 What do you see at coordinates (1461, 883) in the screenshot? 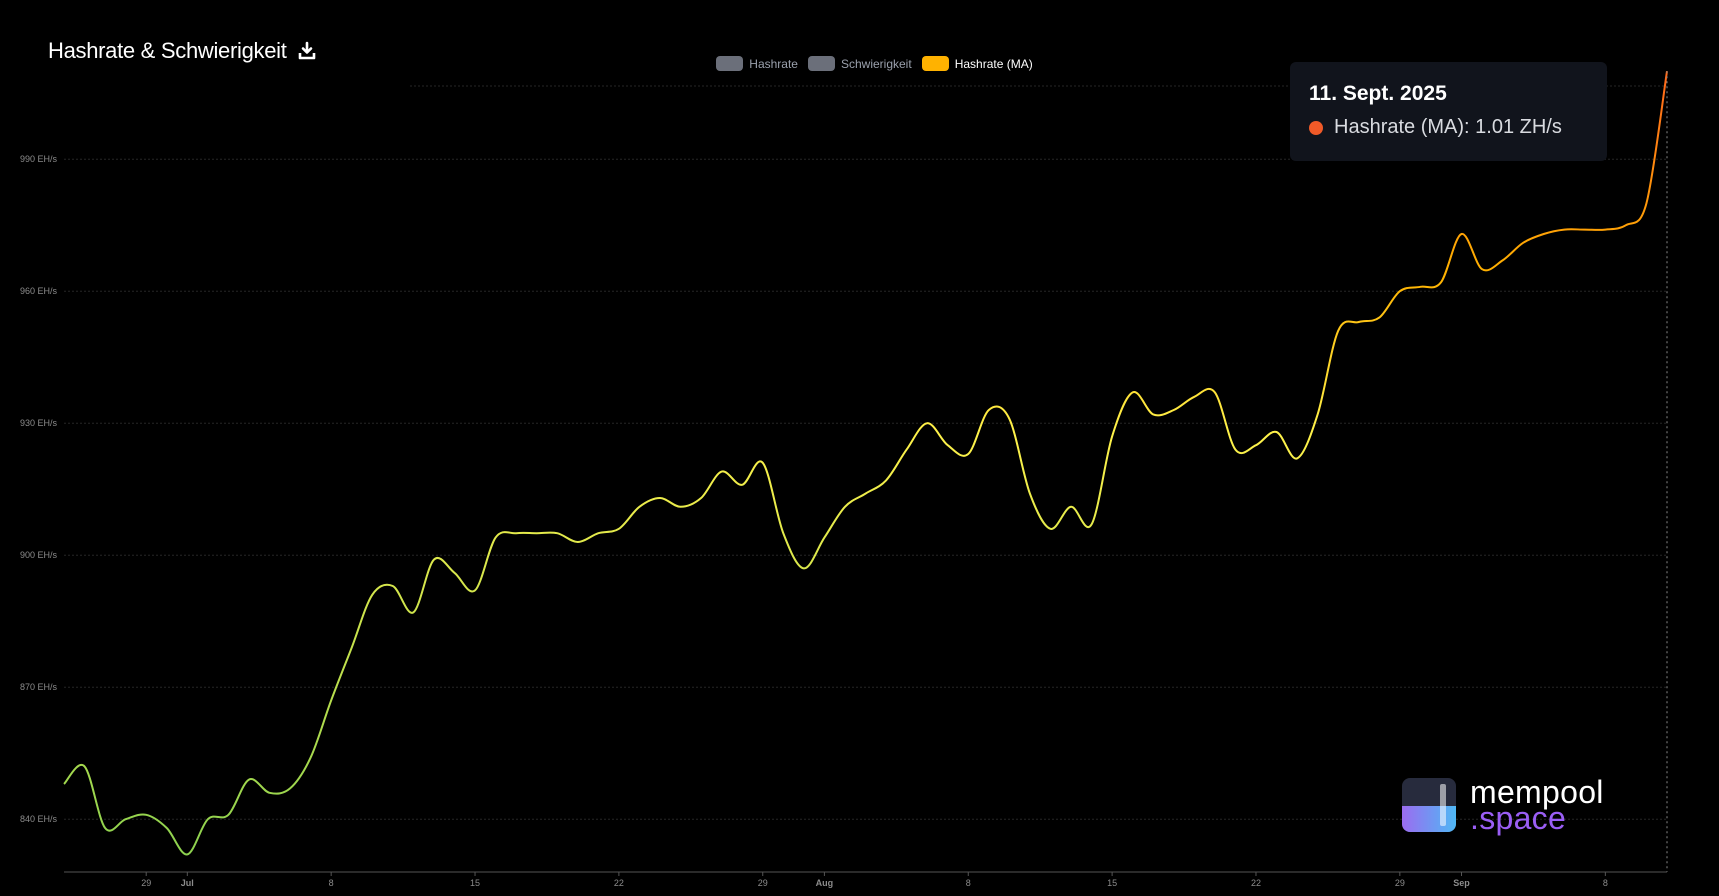
I see `x-tick-label: Sep` at bounding box center [1461, 883].